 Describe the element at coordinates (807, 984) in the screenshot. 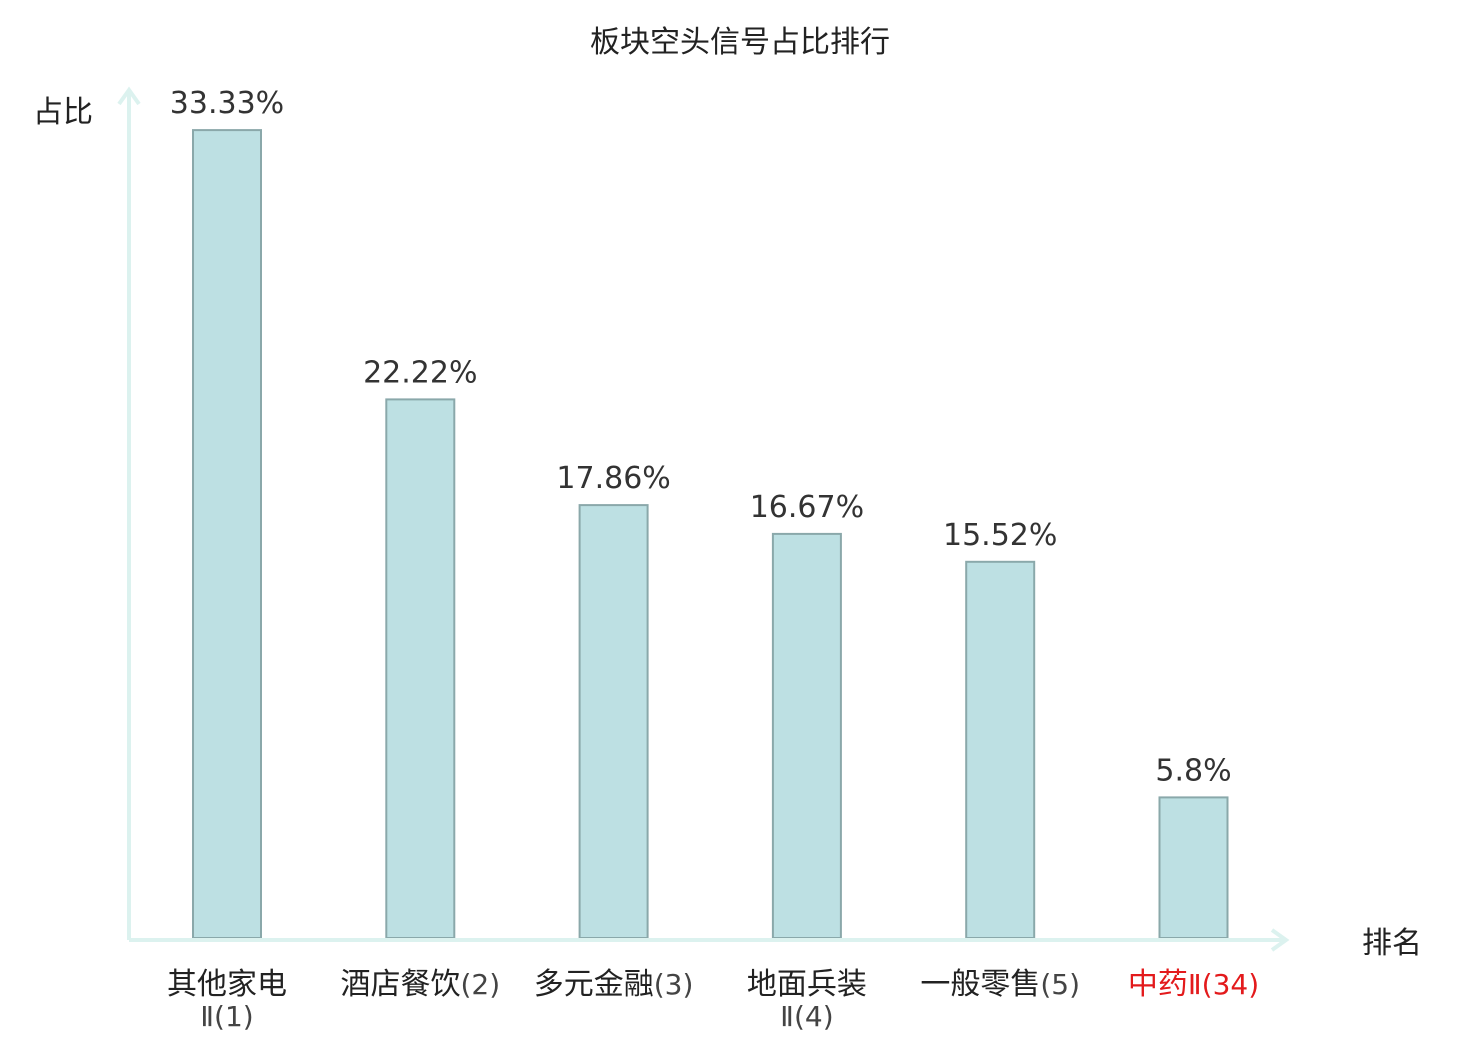

I see `category-label-4: 地面兵装` at that location.